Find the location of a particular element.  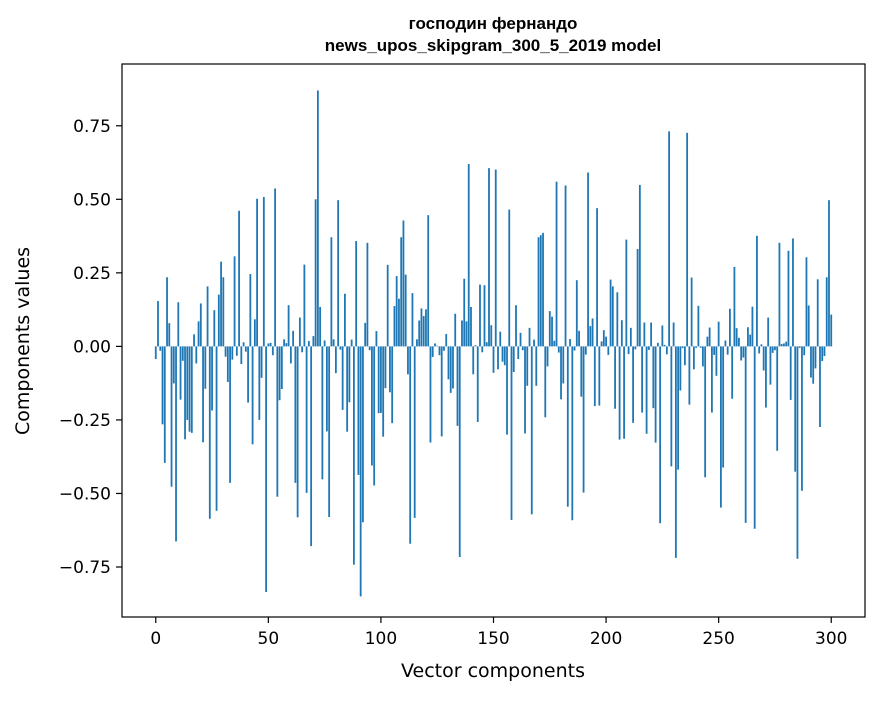

y-axis-ticks: −0.75 −0.50 −0.25 0.00 0.25 0.50 0.75 is located at coordinates (90, 347).